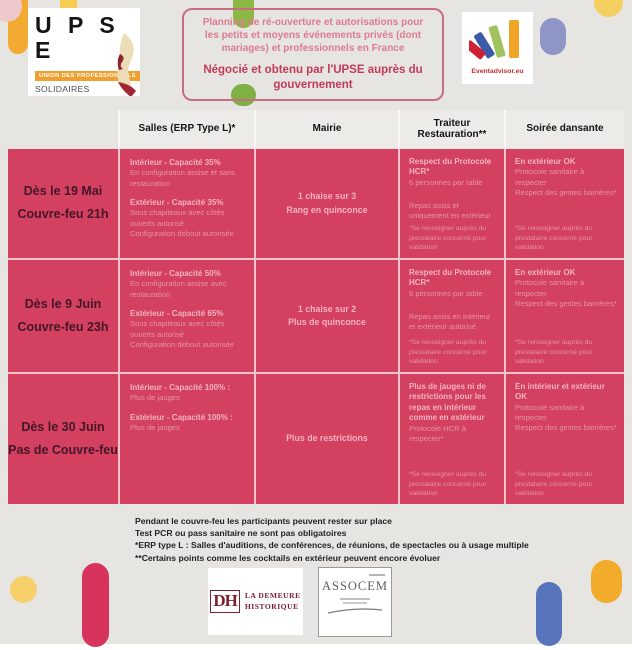 This screenshot has height=650, width=632. I want to click on yellow-circle-bottom-left, so click(23, 589).